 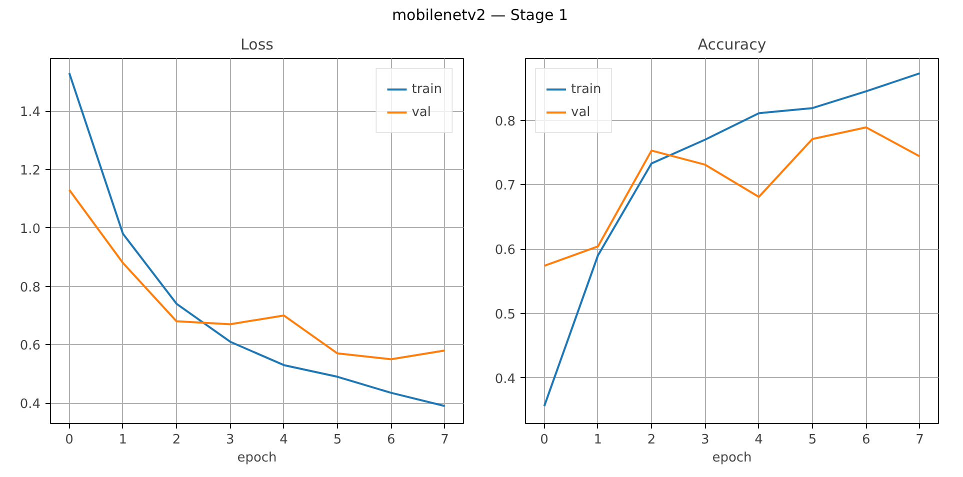 I want to click on chart-title: Accuracy, so click(x=732, y=45).